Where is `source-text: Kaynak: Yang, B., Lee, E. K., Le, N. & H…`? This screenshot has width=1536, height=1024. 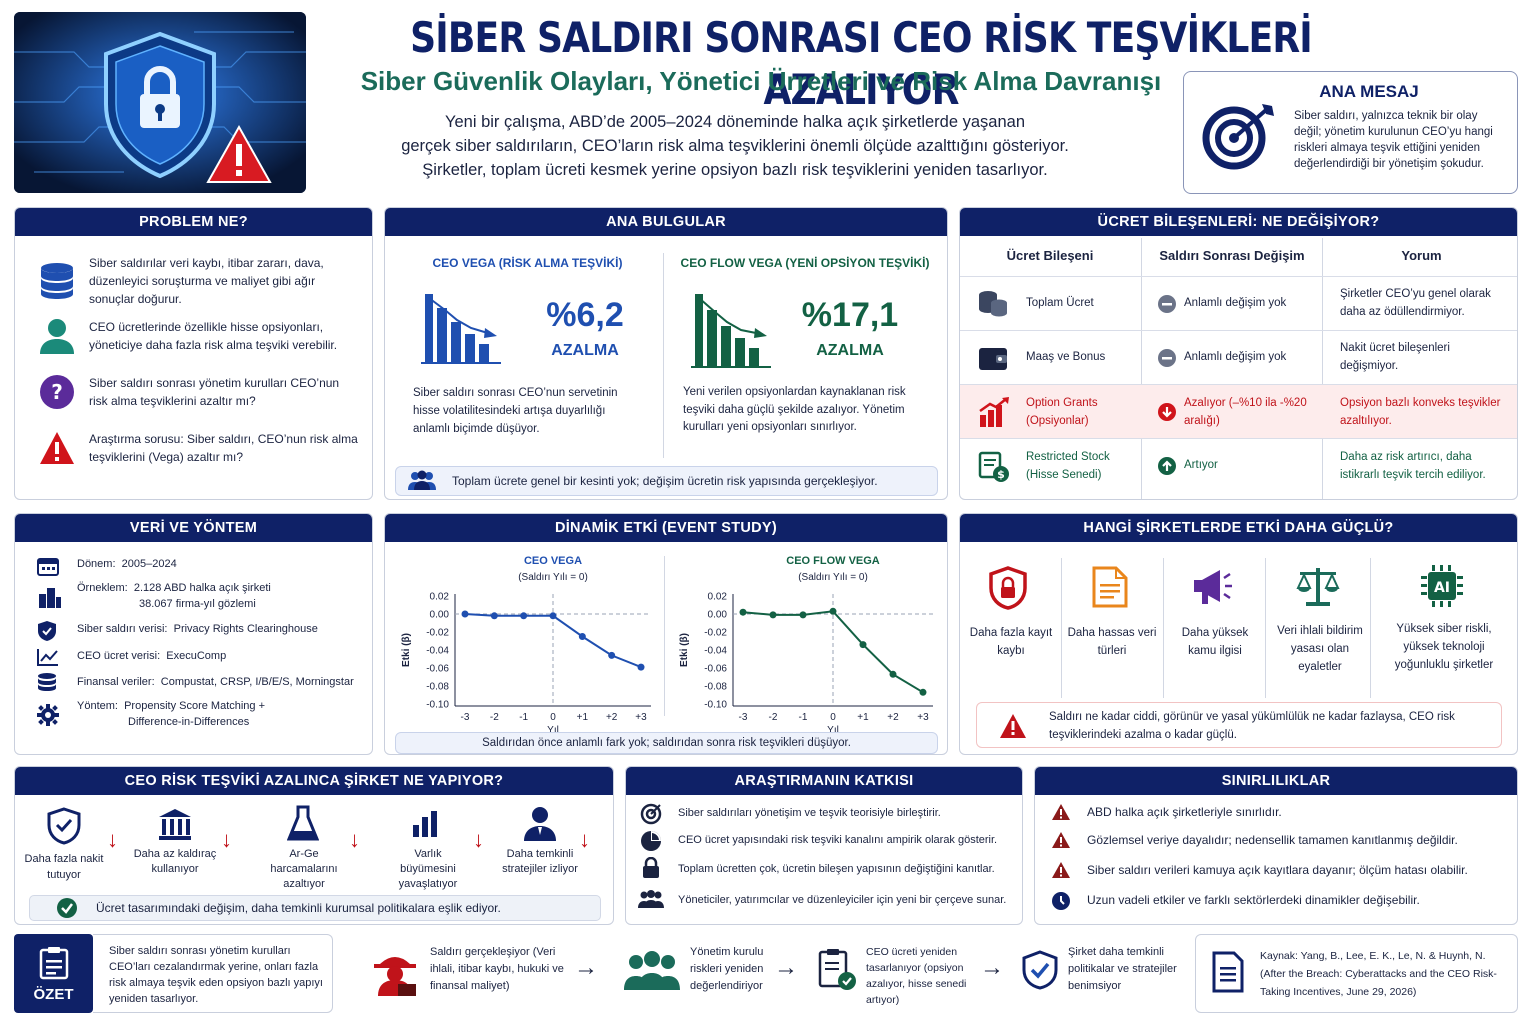 source-text: Kaynak: Yang, B., Lee, E. K., Le, N. & H… is located at coordinates (1378, 974).